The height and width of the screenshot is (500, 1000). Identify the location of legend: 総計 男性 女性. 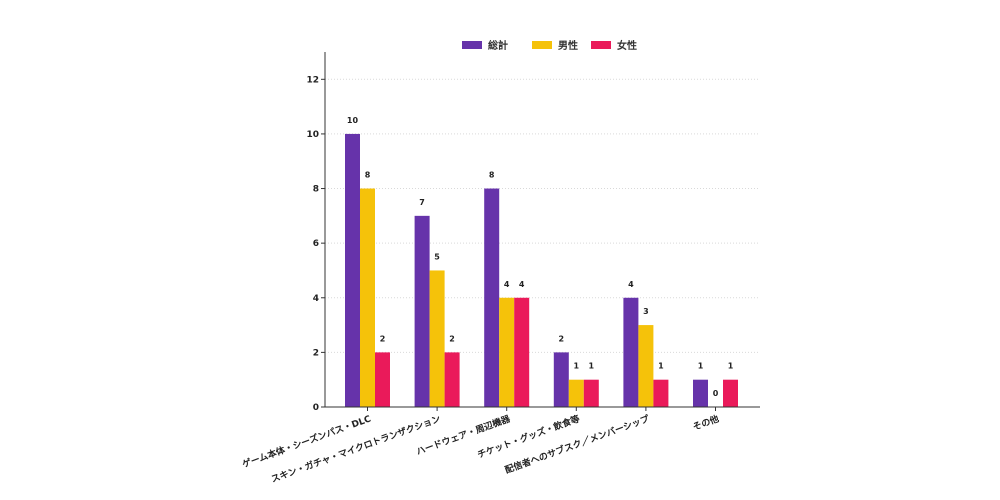
(549, 45).